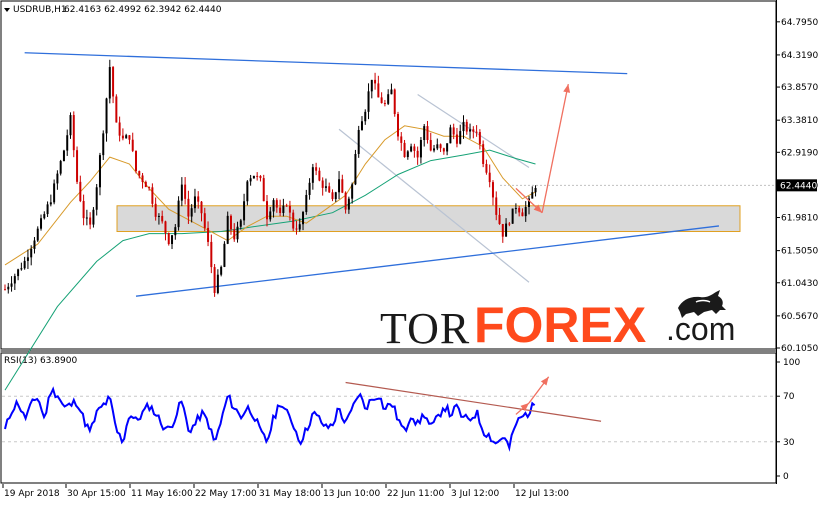  I want to click on time-tick-label: 13 Jun 10:00, so click(351, 494).